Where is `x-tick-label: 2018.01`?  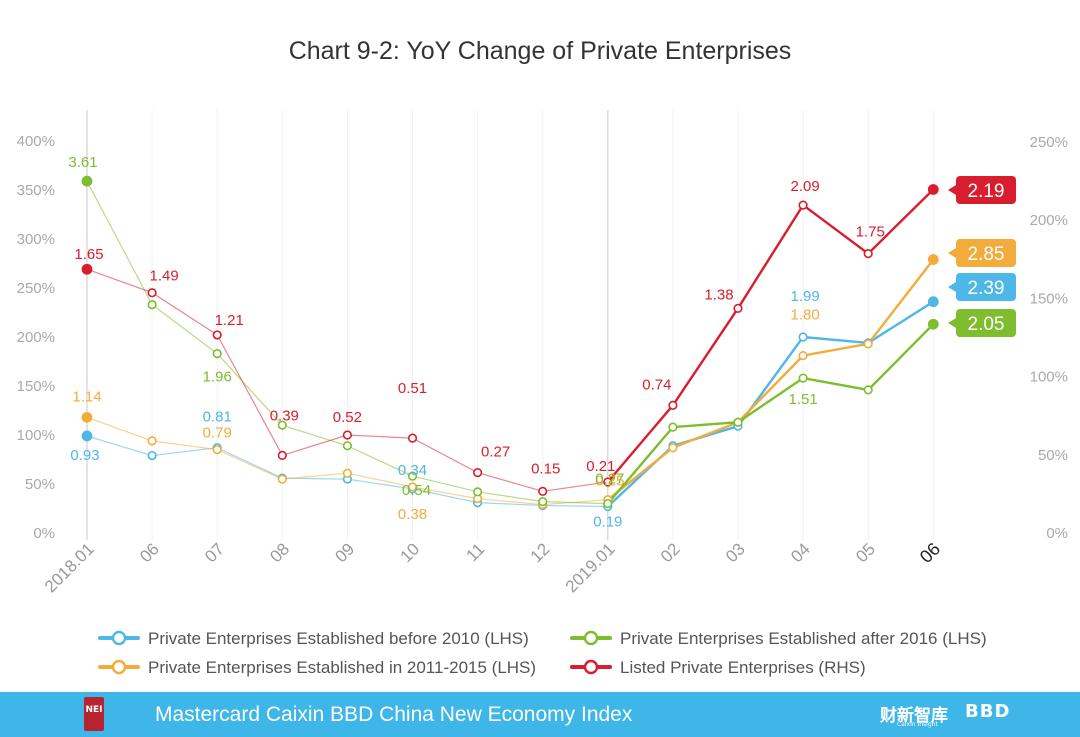 x-tick-label: 2018.01 is located at coordinates (69, 567).